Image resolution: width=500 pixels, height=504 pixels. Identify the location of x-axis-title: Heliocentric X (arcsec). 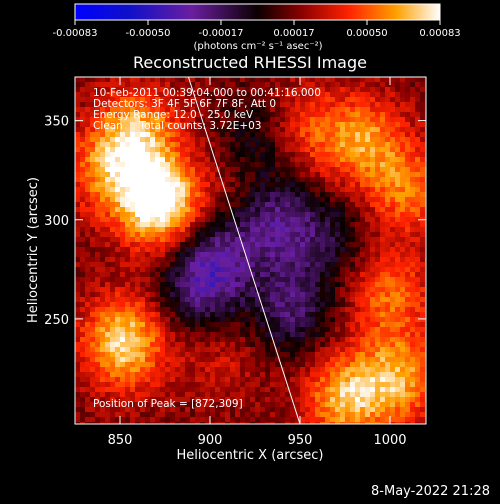
(250, 455).